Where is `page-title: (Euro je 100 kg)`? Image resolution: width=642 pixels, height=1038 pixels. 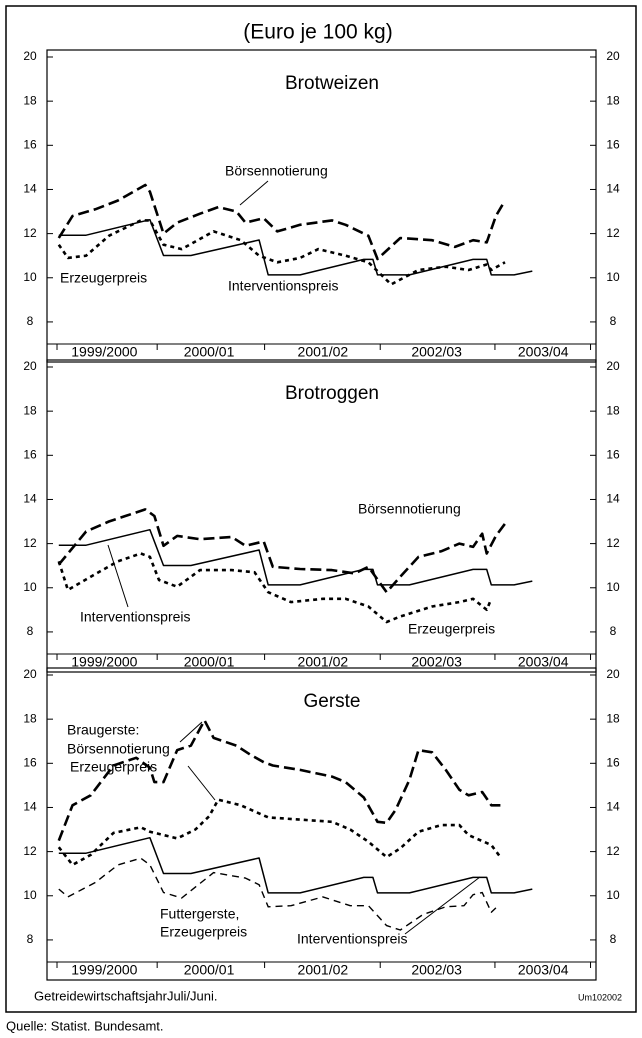
page-title: (Euro je 100 kg) is located at coordinates (317, 32).